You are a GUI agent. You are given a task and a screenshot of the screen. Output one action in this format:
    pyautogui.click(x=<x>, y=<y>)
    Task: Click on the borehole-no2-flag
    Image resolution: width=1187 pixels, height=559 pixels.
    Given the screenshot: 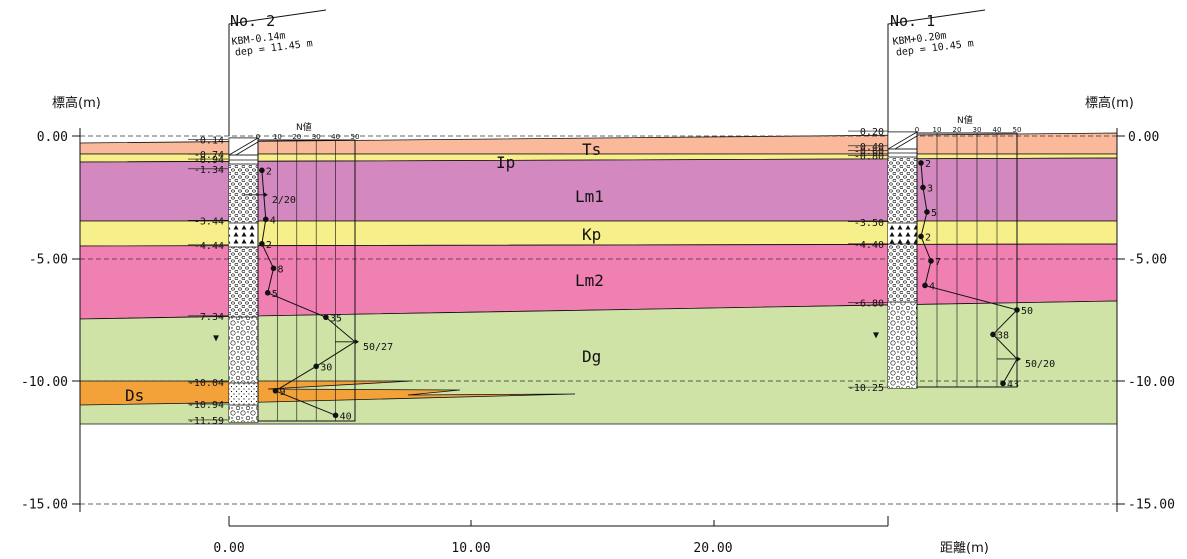 What is the action you would take?
    pyautogui.click(x=277, y=72)
    